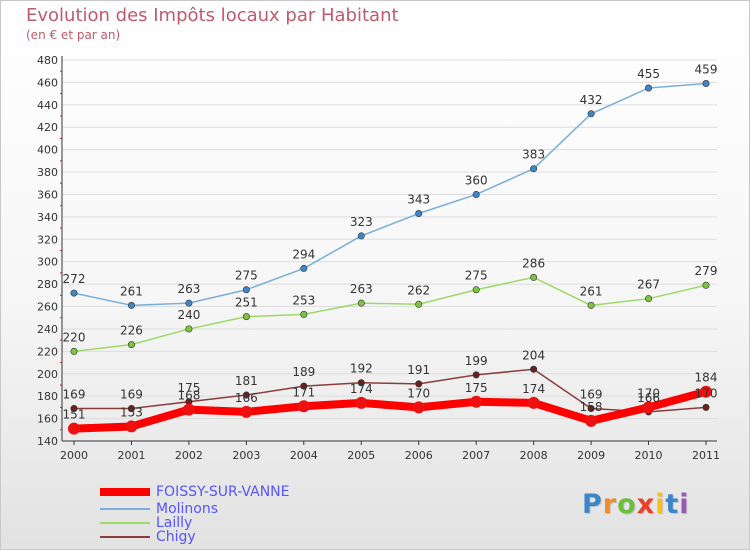 This screenshot has width=750, height=550. I want to click on legend-label: Molinons, so click(187, 509).